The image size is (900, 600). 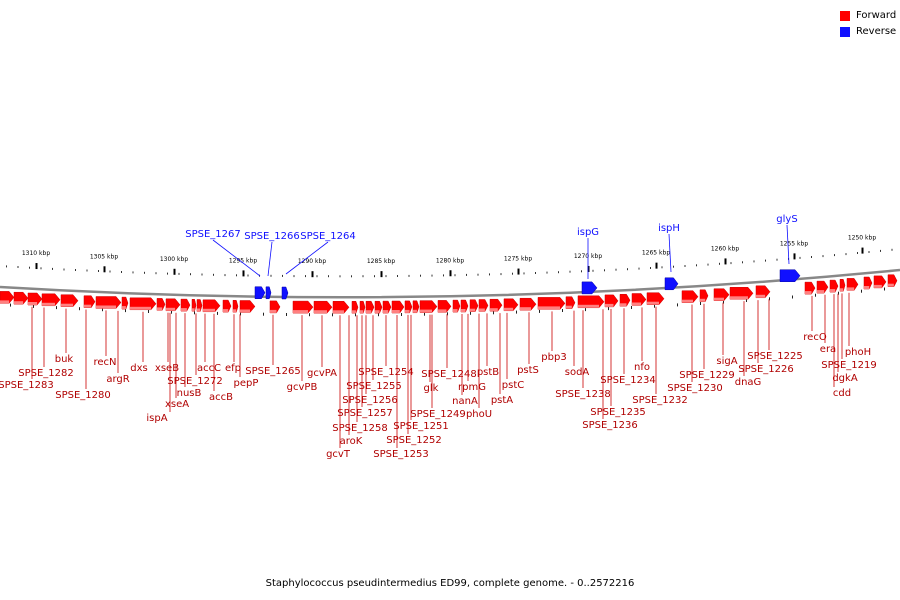 I want to click on ruler-label: 1275 kbp, so click(x=518, y=259).